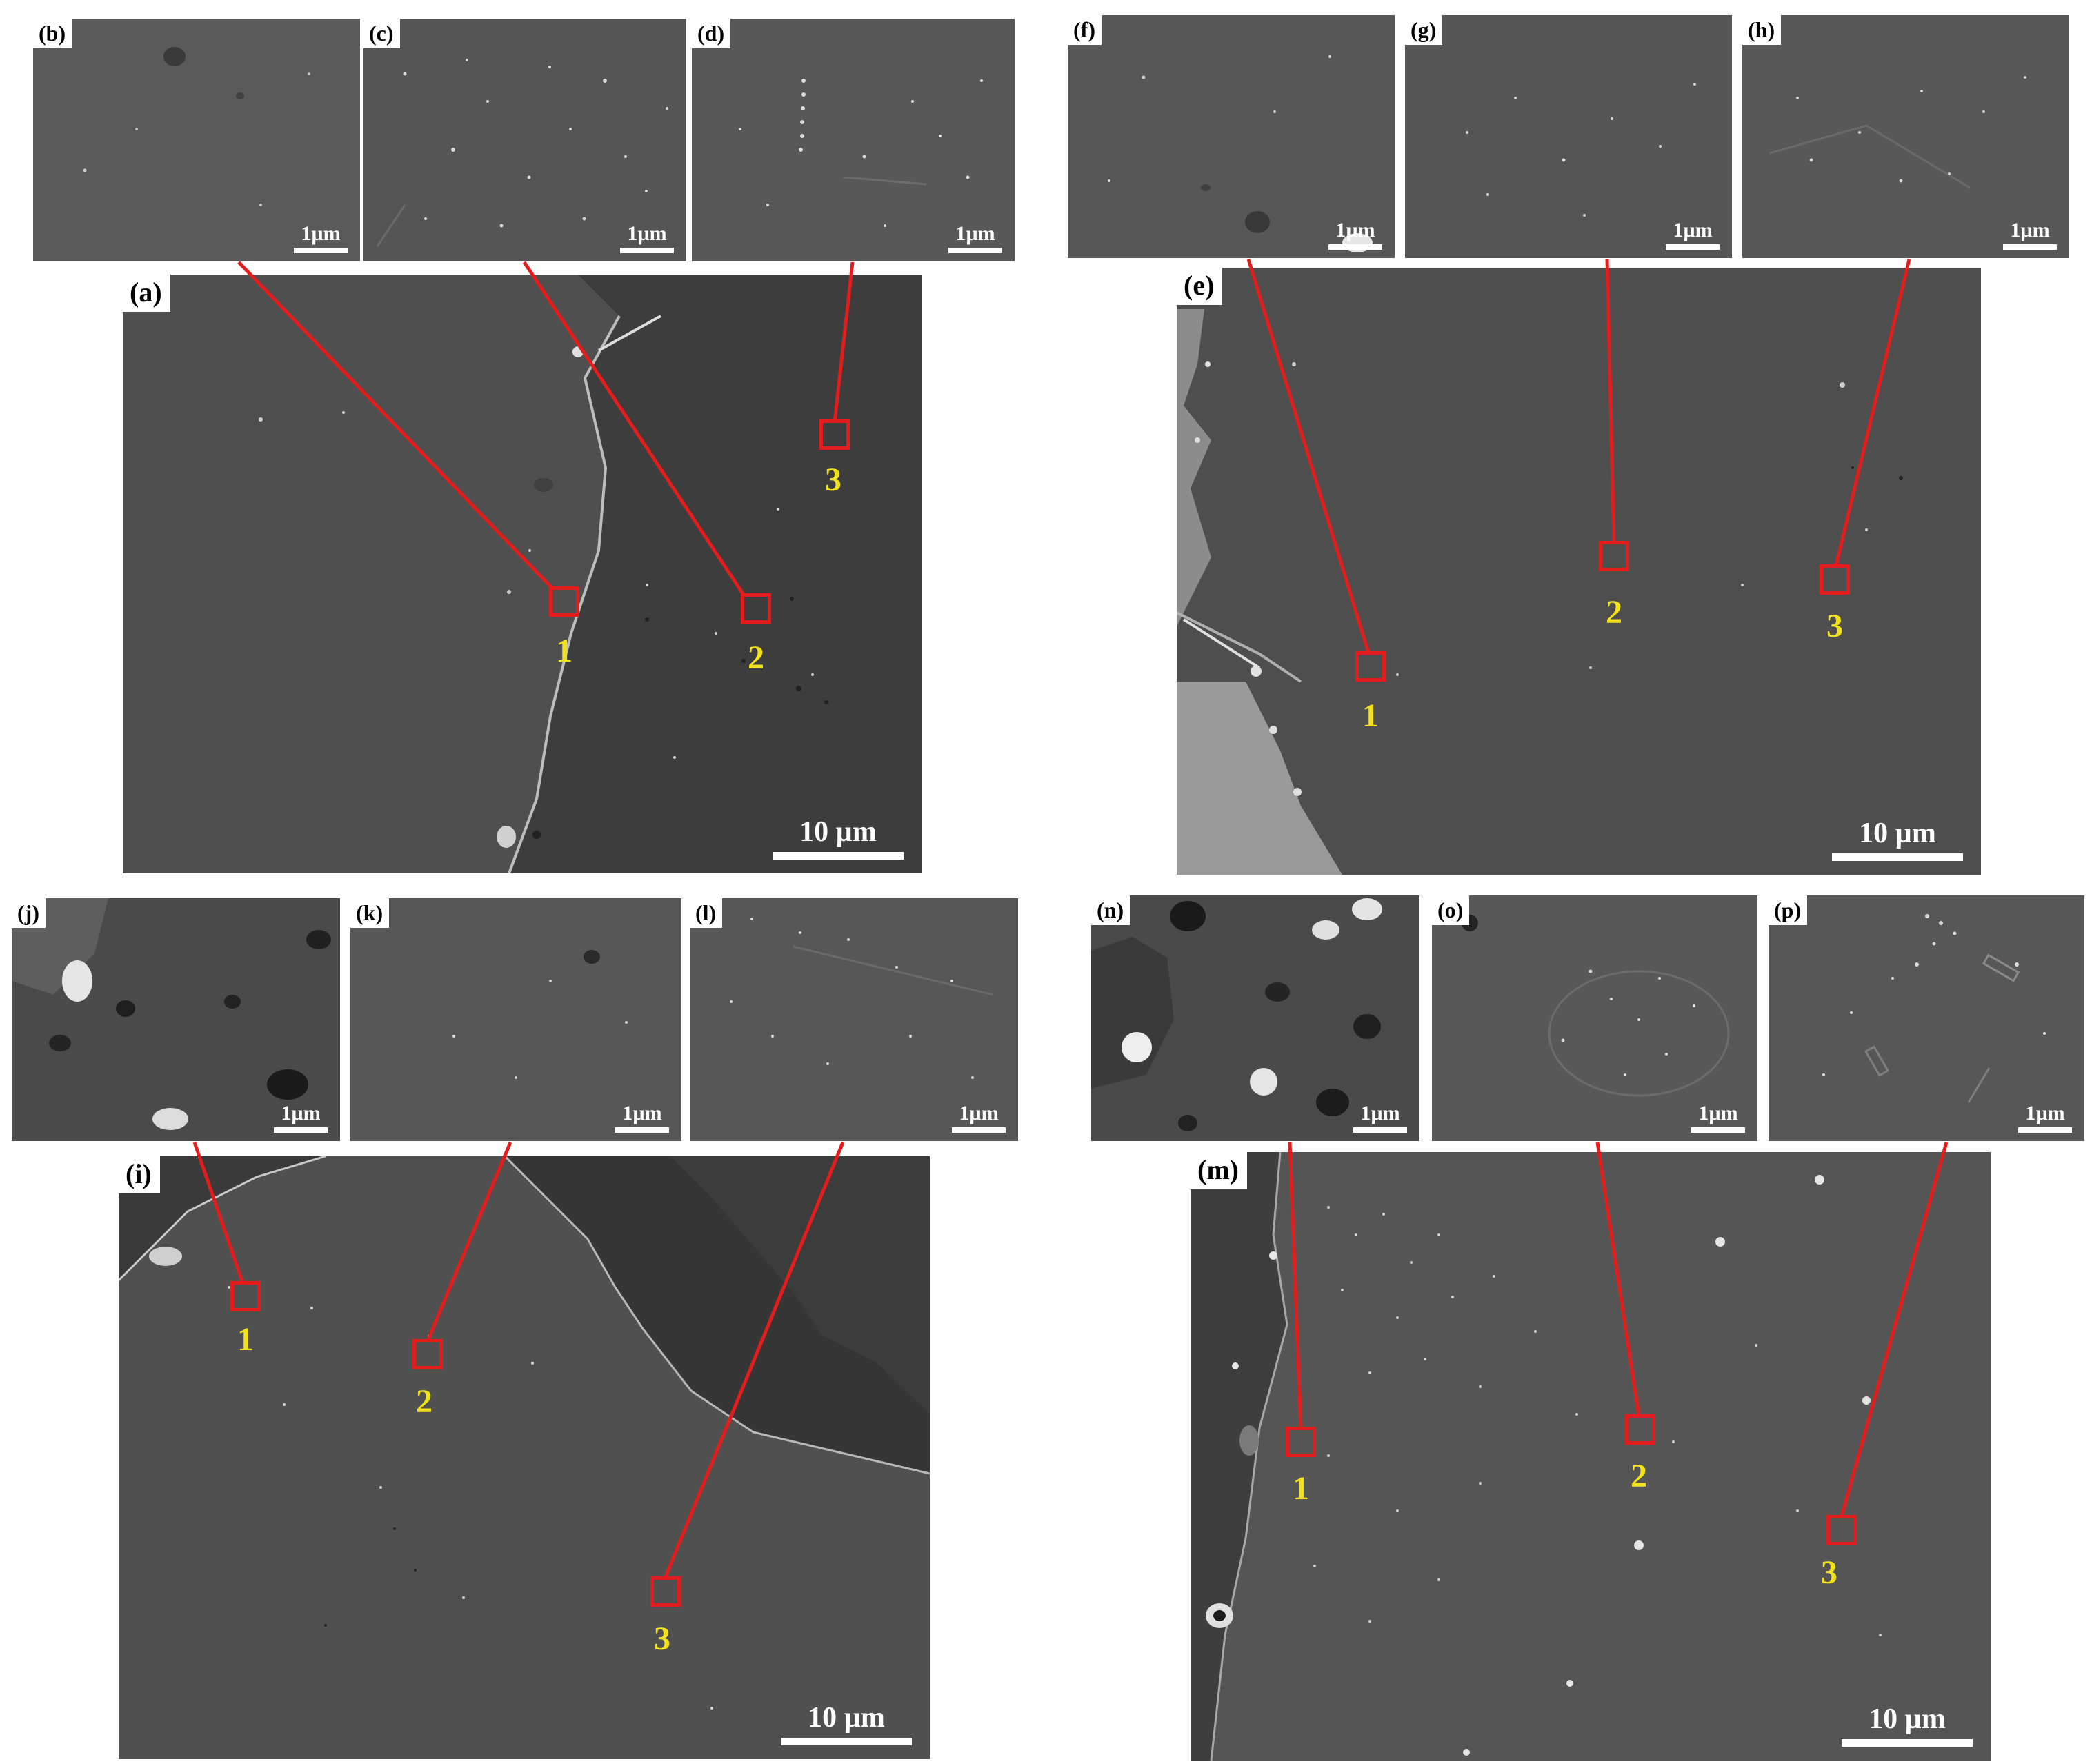  Describe the element at coordinates (1451, 910) in the screenshot. I see `panel-label: (o)` at that location.